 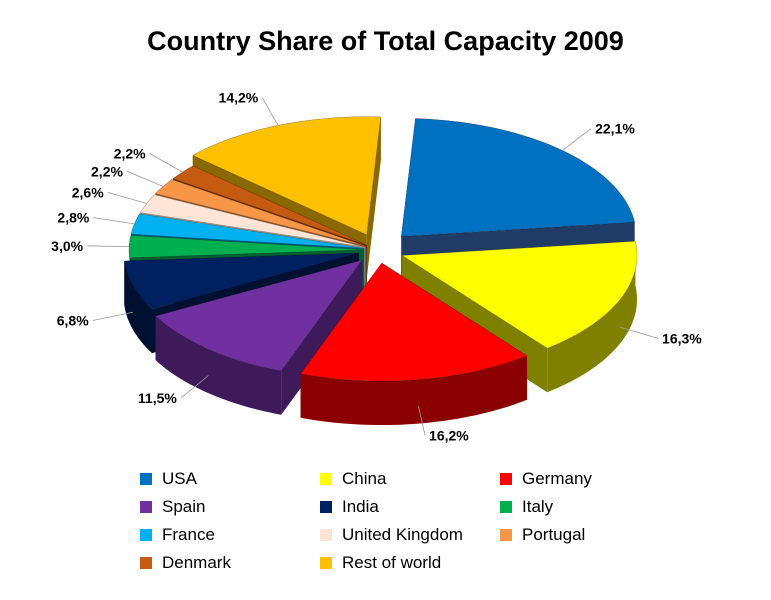 I want to click on legend-item-china: China, so click(x=353, y=479).